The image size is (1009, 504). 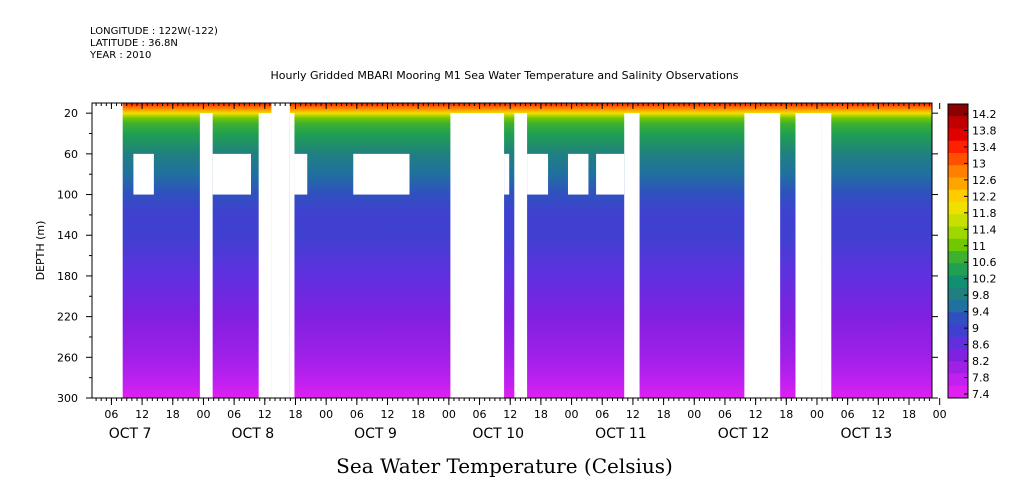 I want to click on colorbar-label: 11.4, so click(x=984, y=229).